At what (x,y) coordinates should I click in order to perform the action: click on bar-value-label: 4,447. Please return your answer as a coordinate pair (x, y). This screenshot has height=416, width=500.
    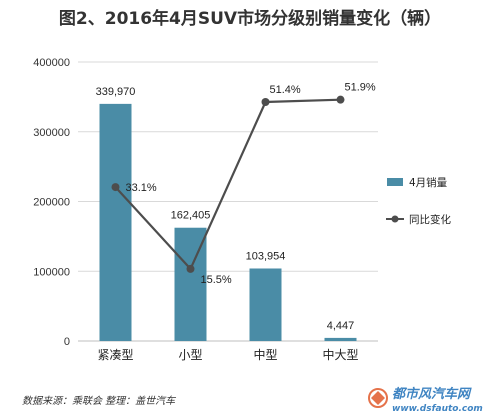
    Looking at the image, I should click on (341, 326).